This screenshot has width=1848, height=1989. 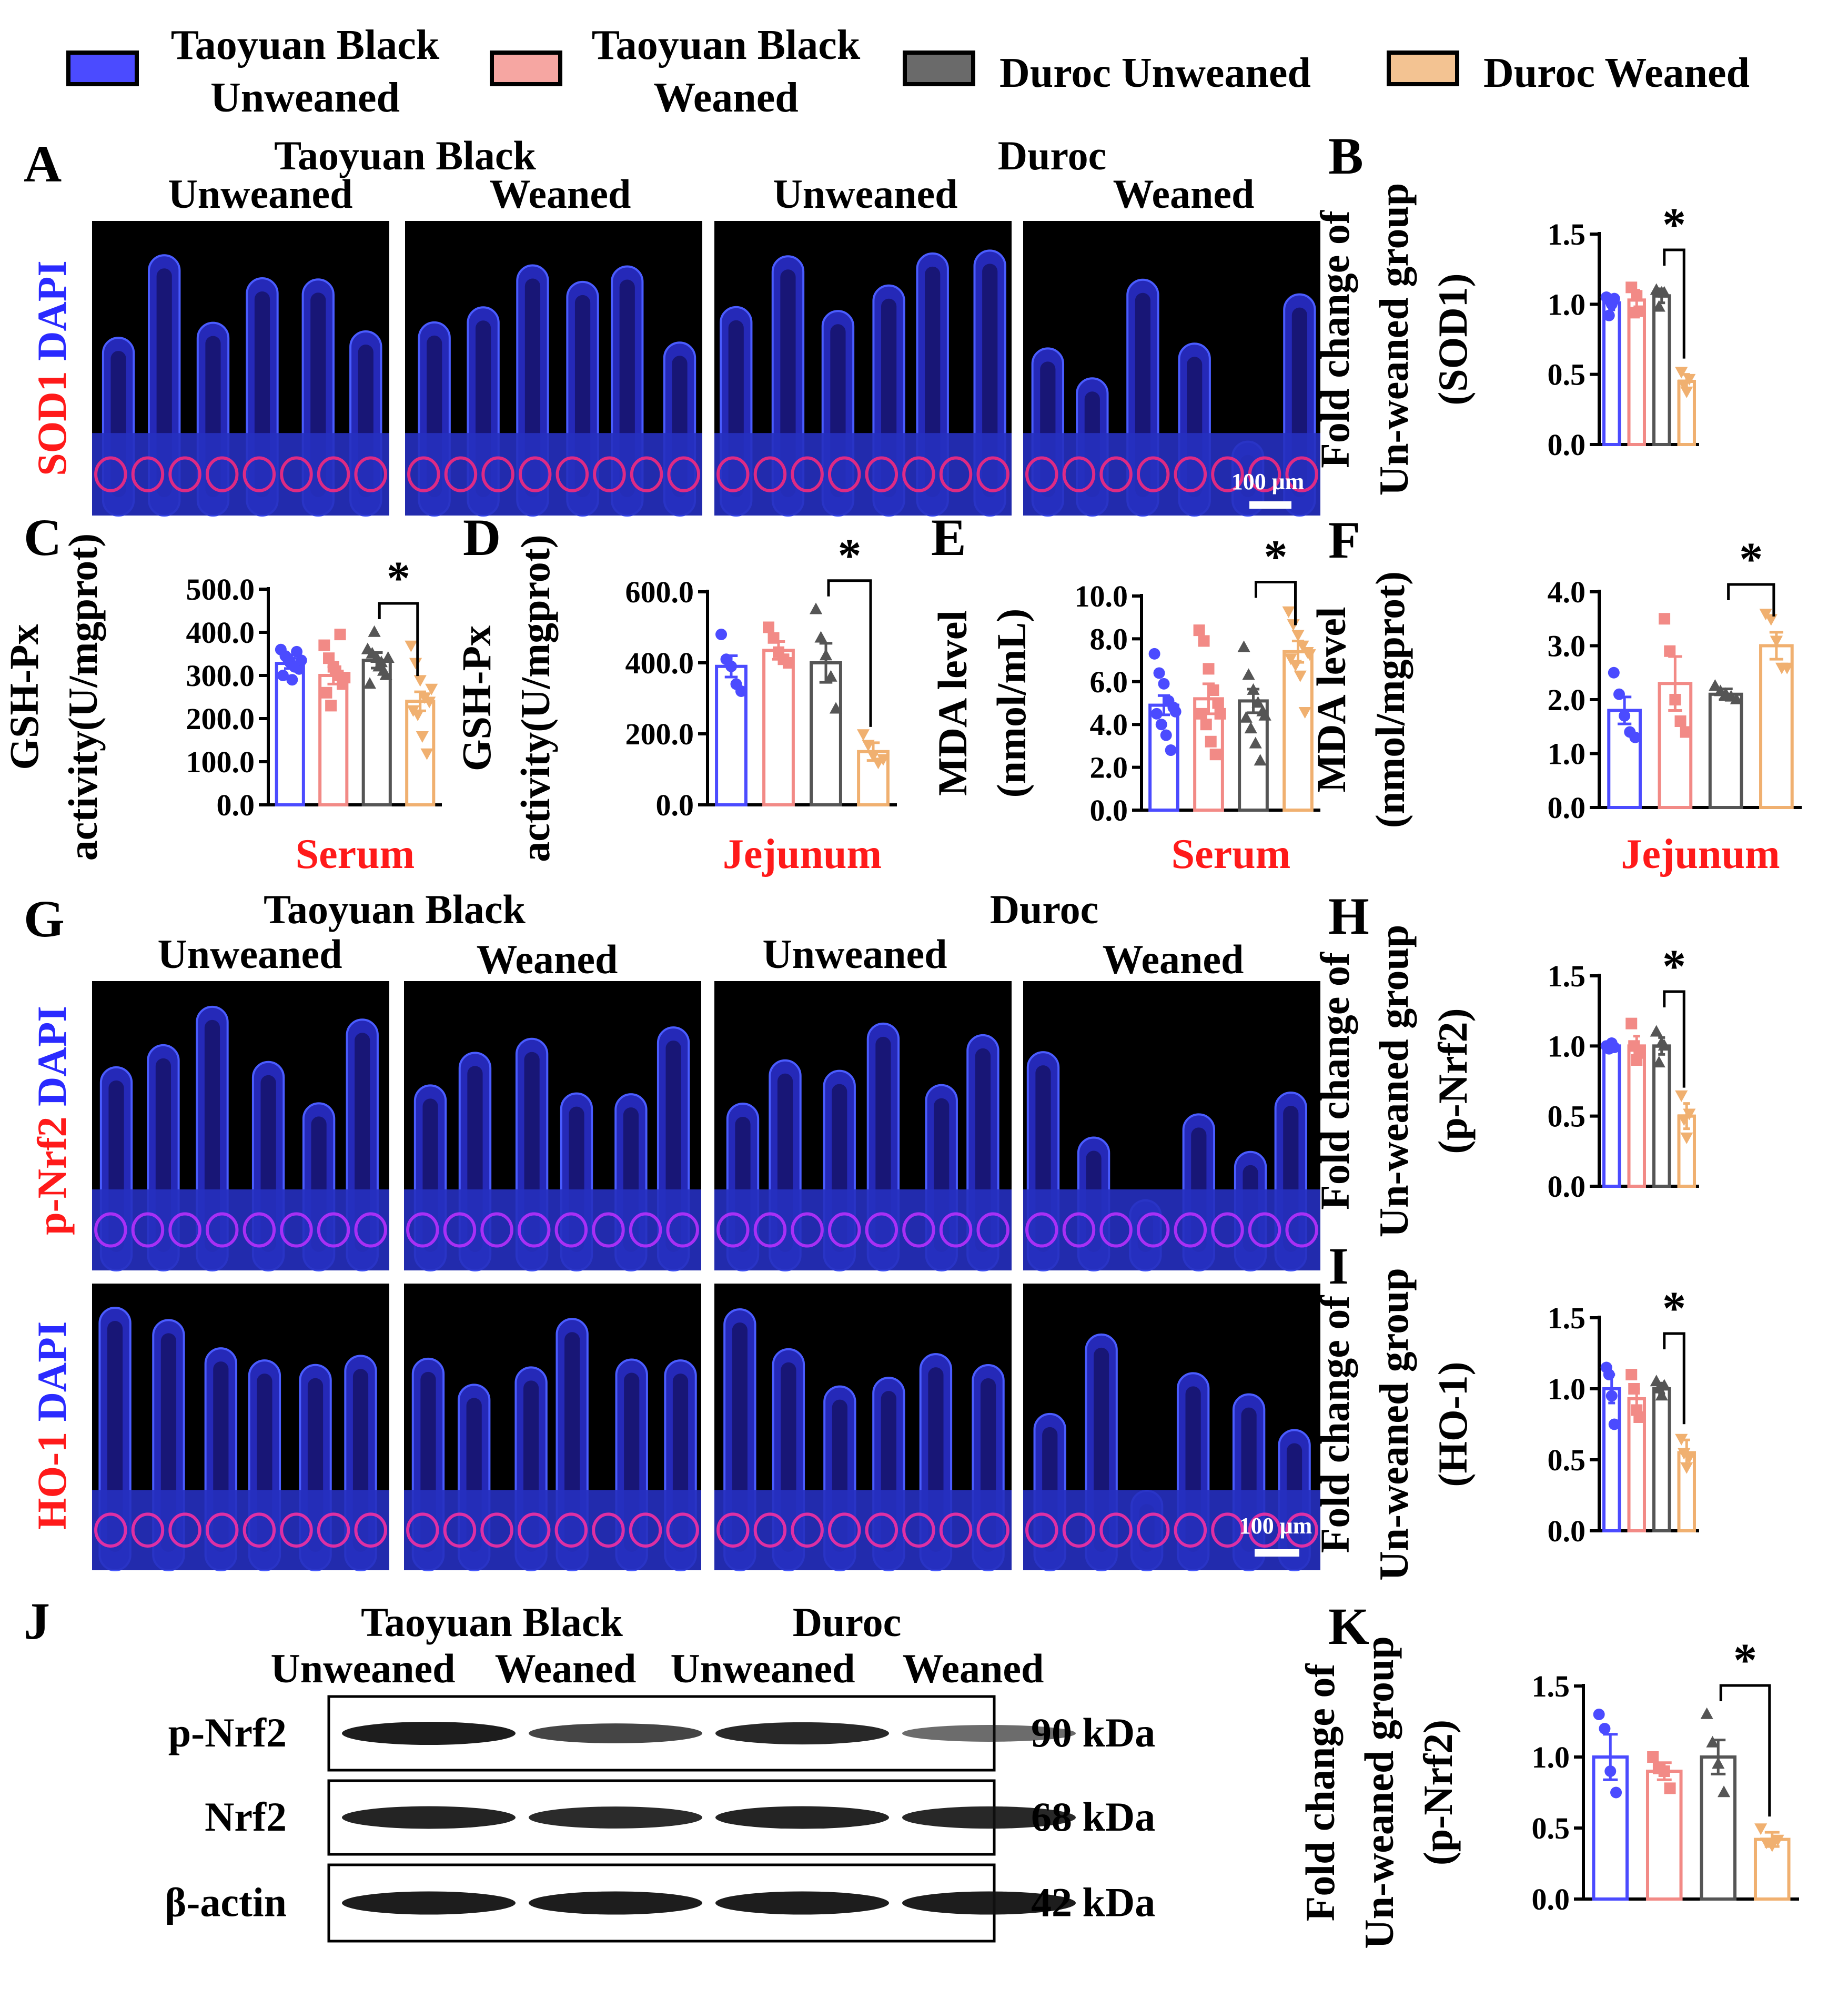 What do you see at coordinates (1453, 1081) in the screenshot?
I see `y-axis-label-line: (p-Nrf2)` at bounding box center [1453, 1081].